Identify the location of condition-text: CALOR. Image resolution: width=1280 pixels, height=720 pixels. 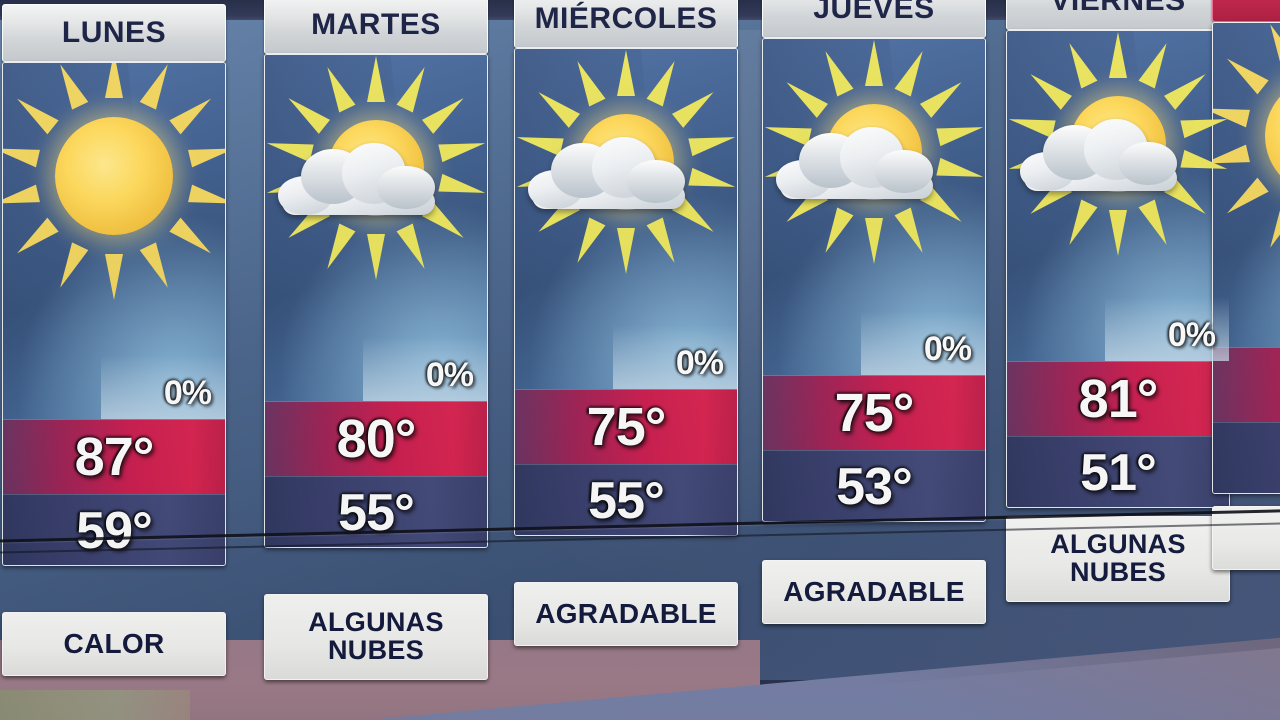
(113, 644).